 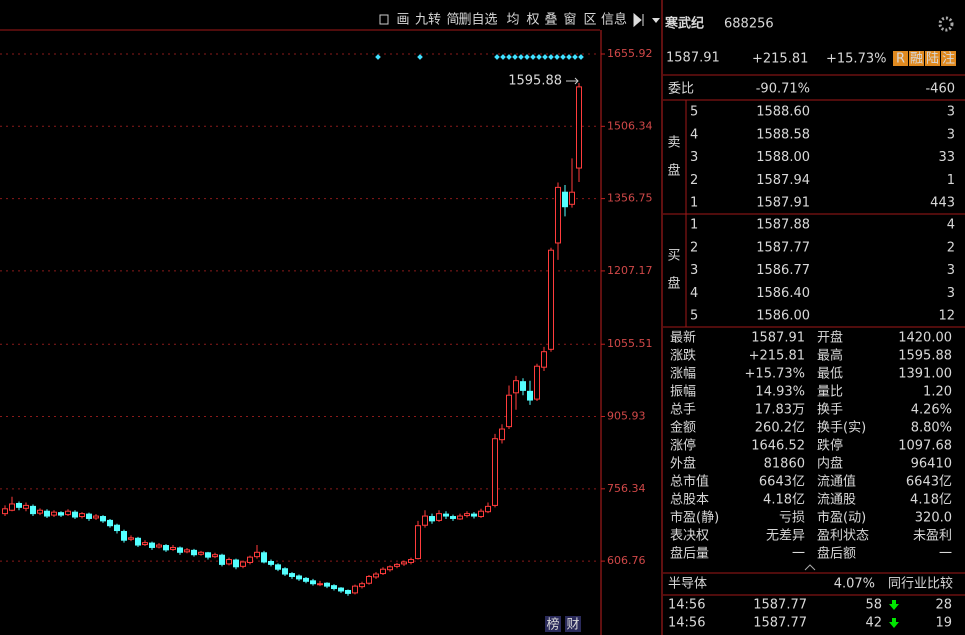 I want to click on stat-label: 跌停, so click(x=830, y=446).